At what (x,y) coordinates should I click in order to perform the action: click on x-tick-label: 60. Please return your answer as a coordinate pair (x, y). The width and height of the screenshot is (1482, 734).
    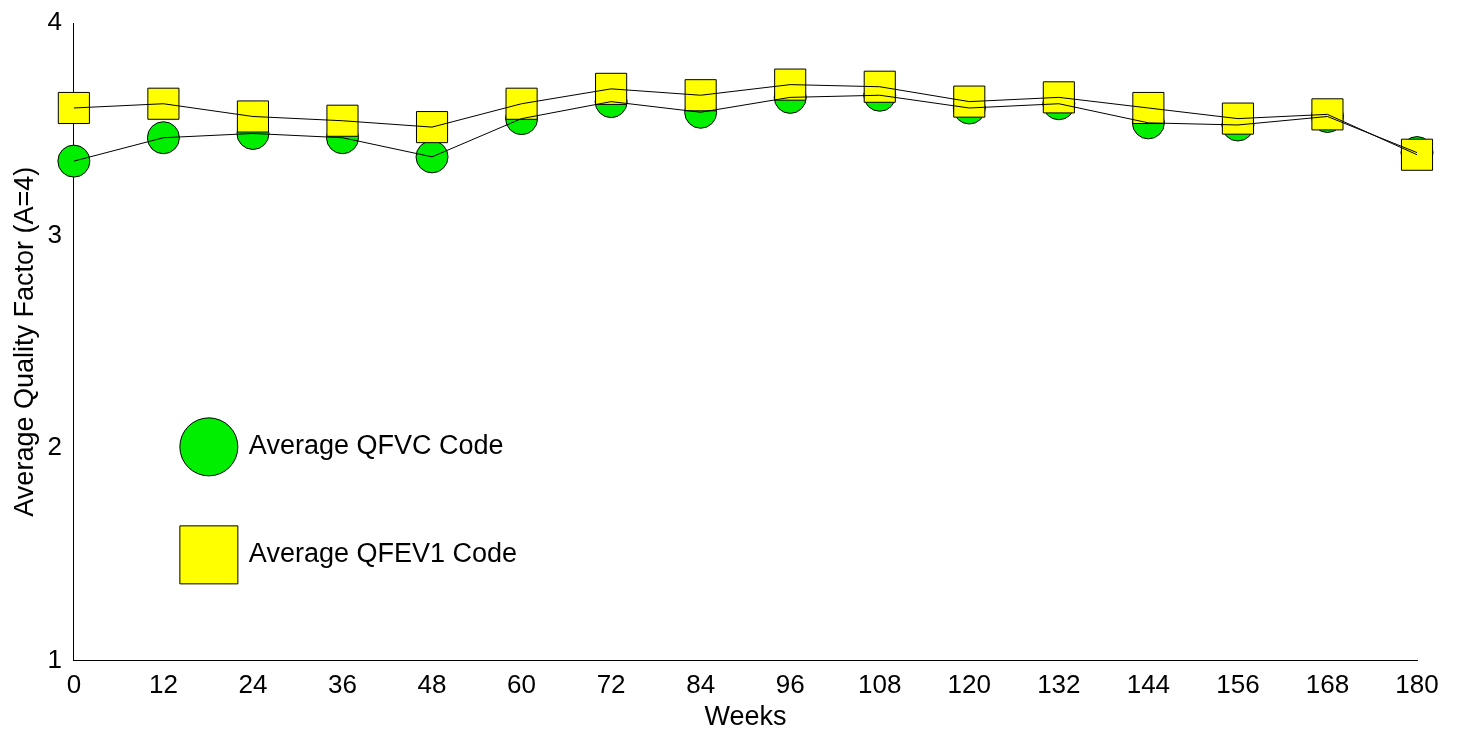
    Looking at the image, I should click on (522, 684).